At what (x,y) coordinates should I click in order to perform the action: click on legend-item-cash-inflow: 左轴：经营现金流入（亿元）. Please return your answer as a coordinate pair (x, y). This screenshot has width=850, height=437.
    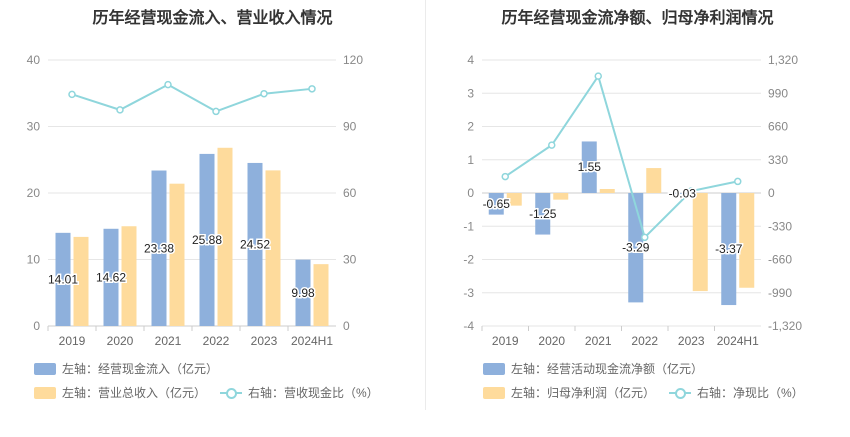
    Looking at the image, I should click on (126, 368).